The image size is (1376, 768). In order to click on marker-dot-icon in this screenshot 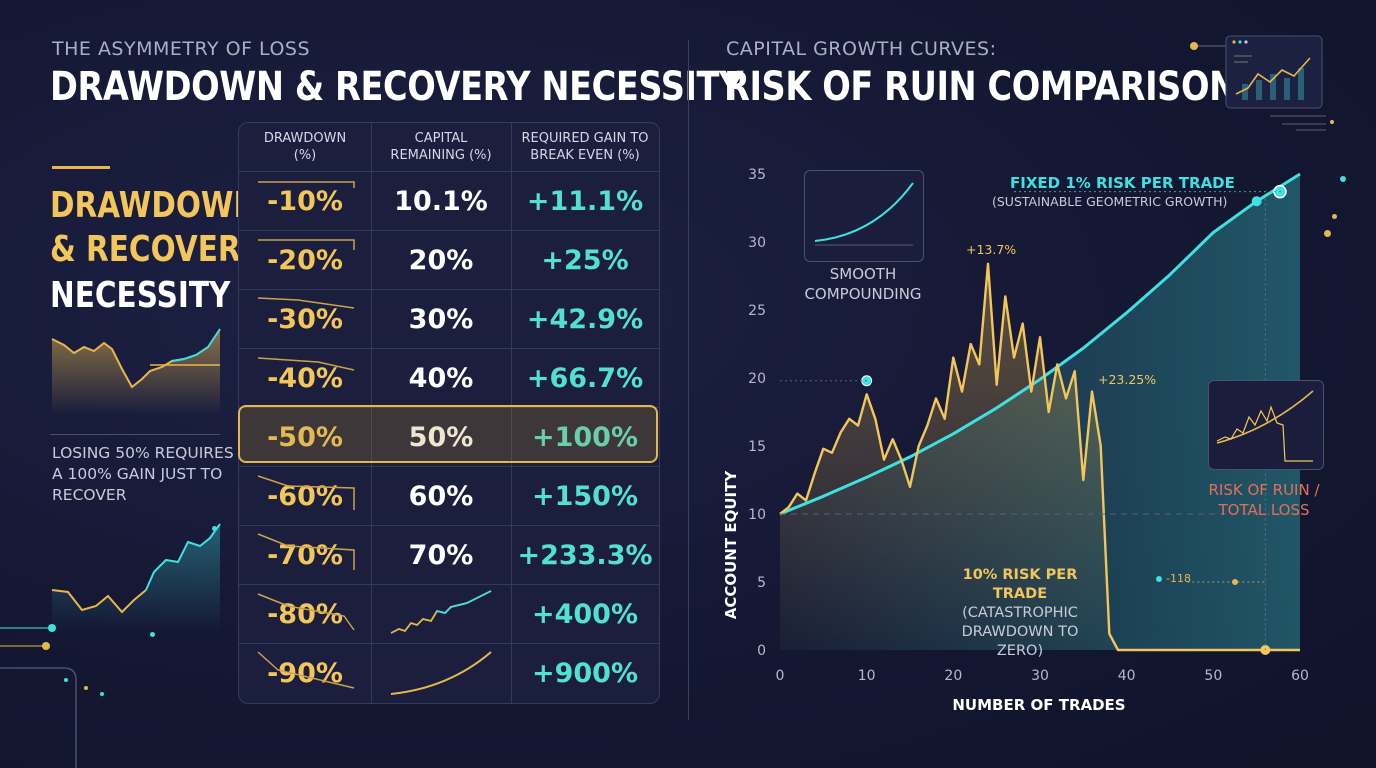, I will do `click(1159, 578)`.